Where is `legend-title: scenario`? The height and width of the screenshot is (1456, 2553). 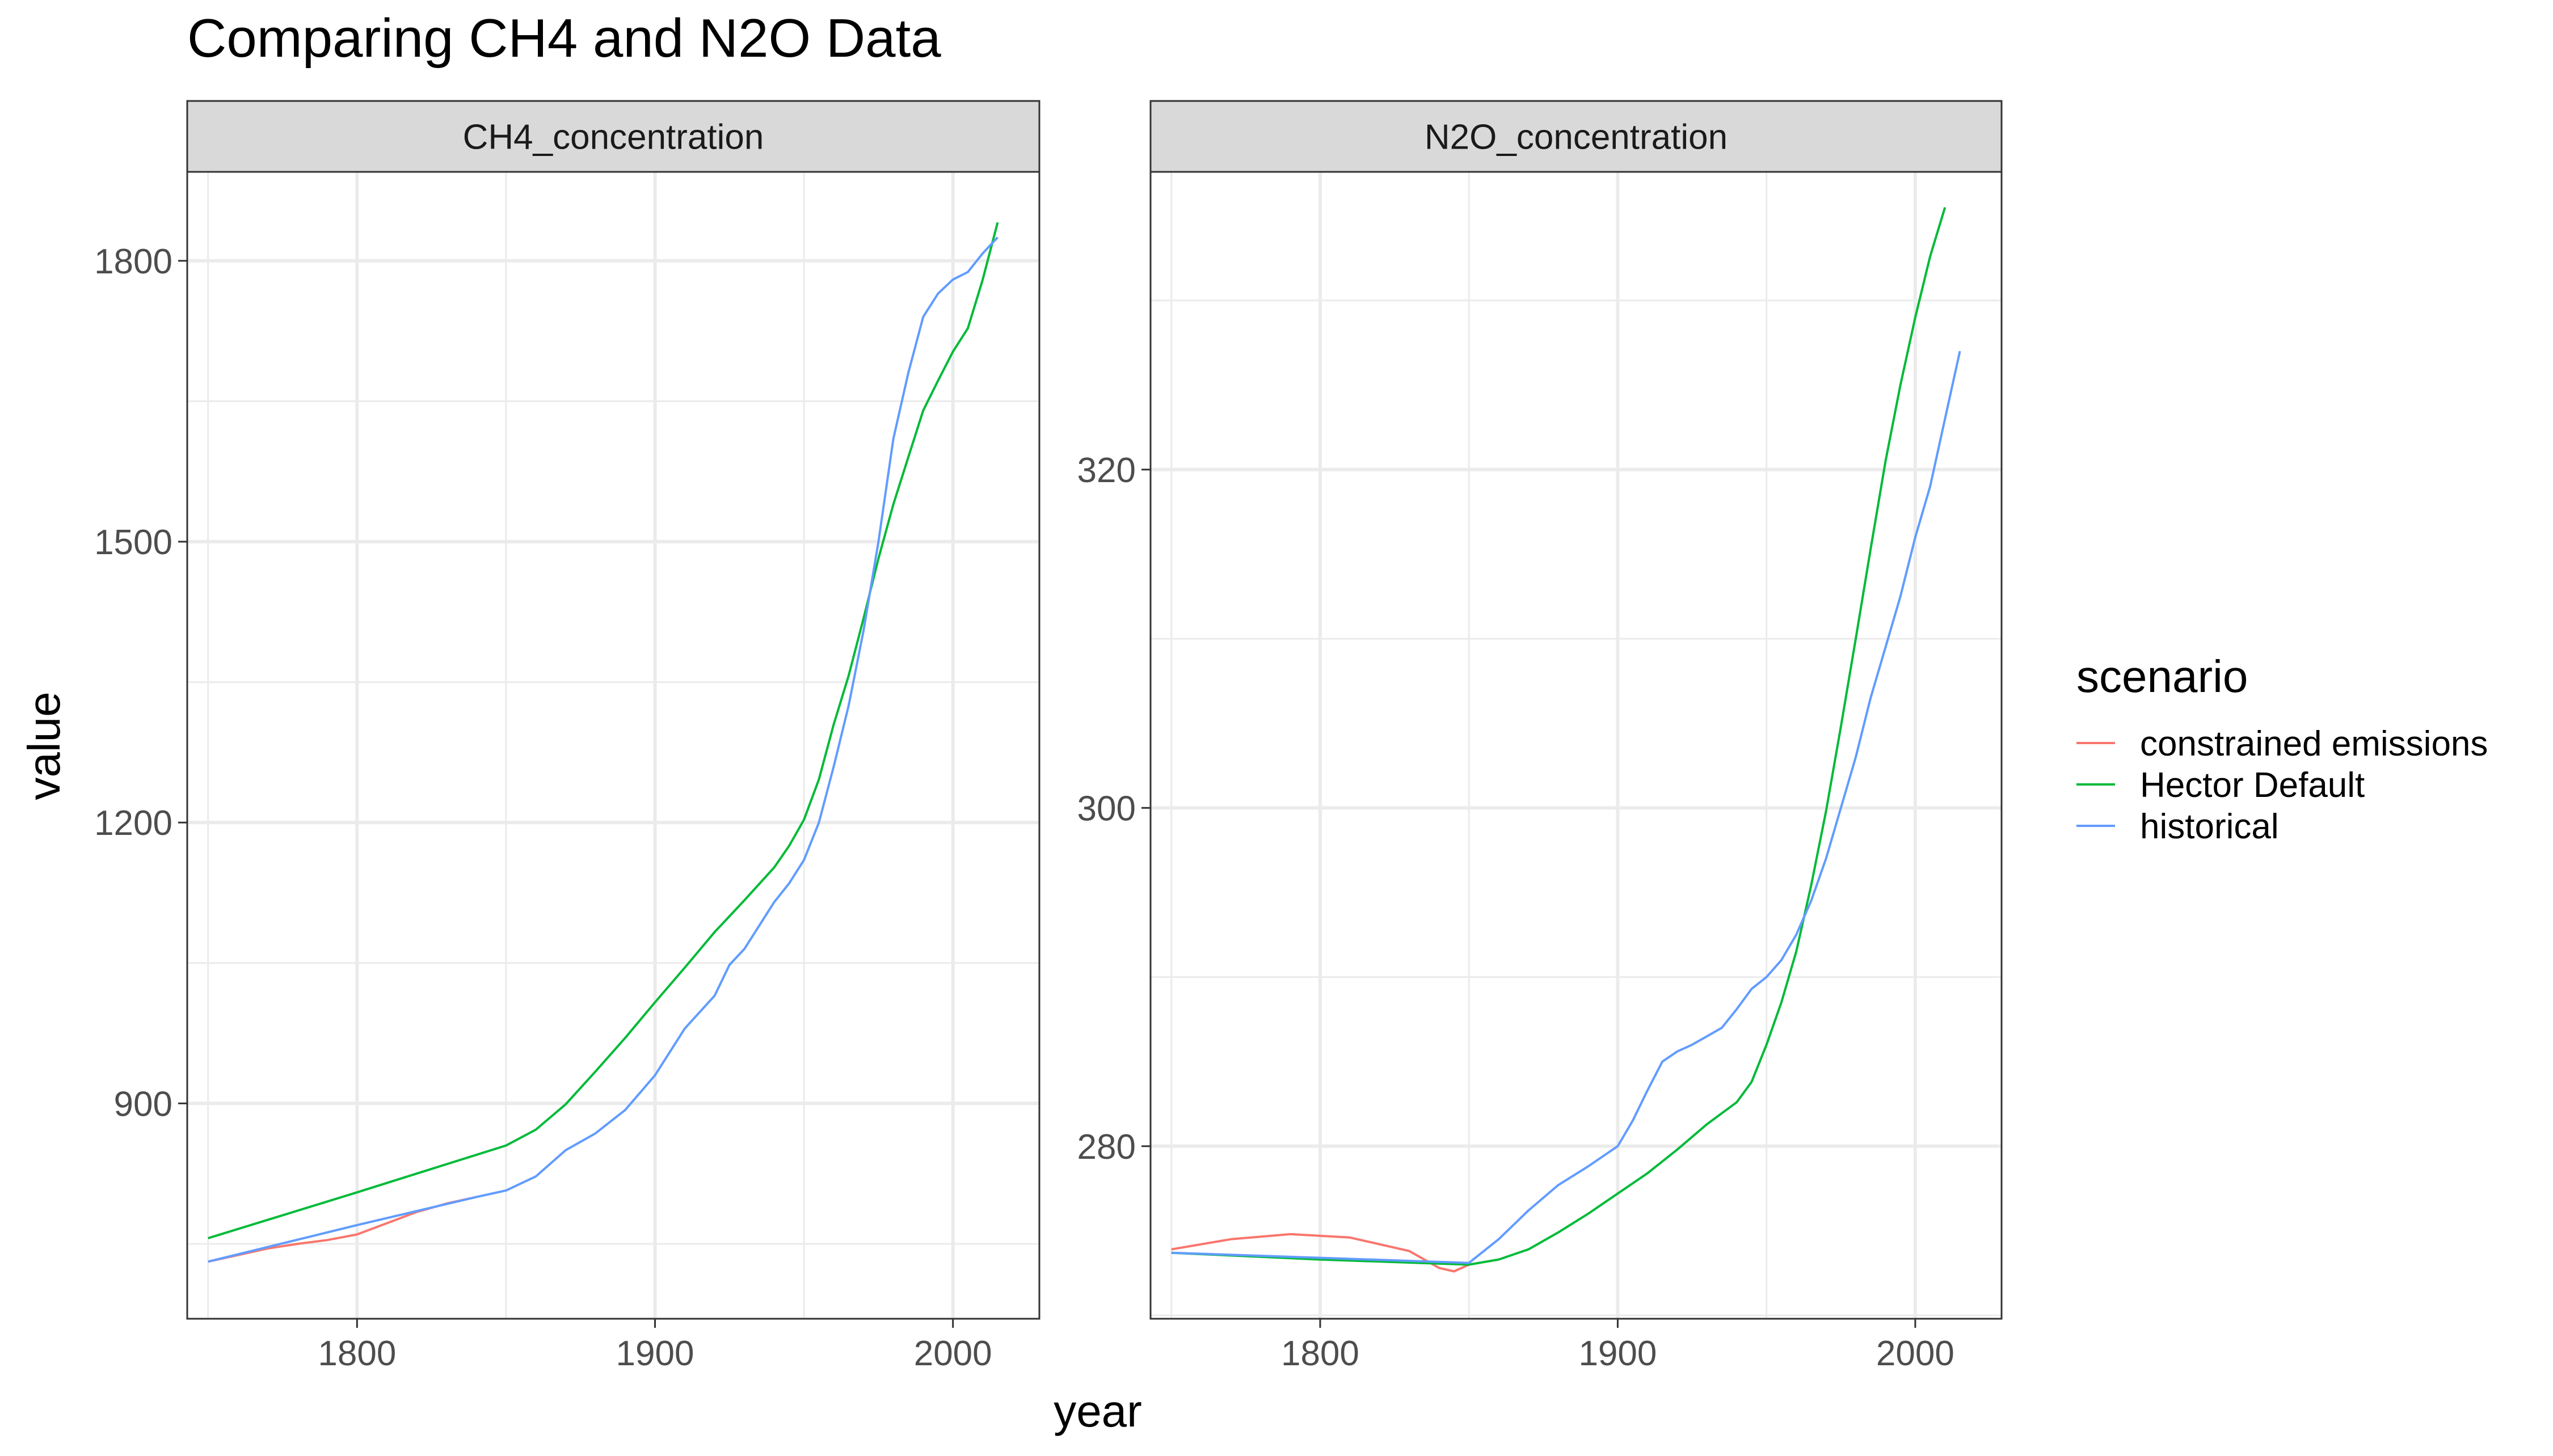
legend-title: scenario is located at coordinates (2162, 676).